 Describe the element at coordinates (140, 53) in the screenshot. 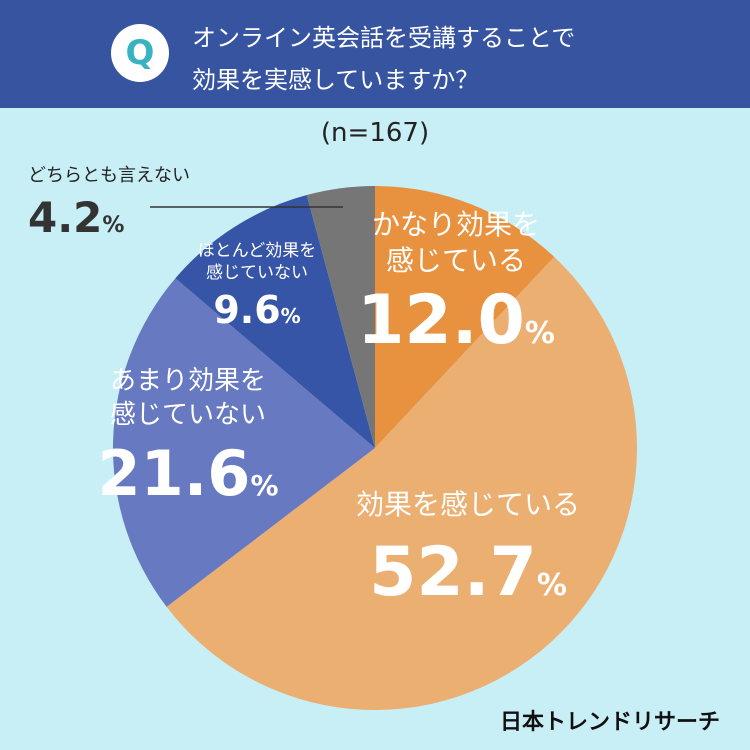

I see `question-badge: Q` at that location.